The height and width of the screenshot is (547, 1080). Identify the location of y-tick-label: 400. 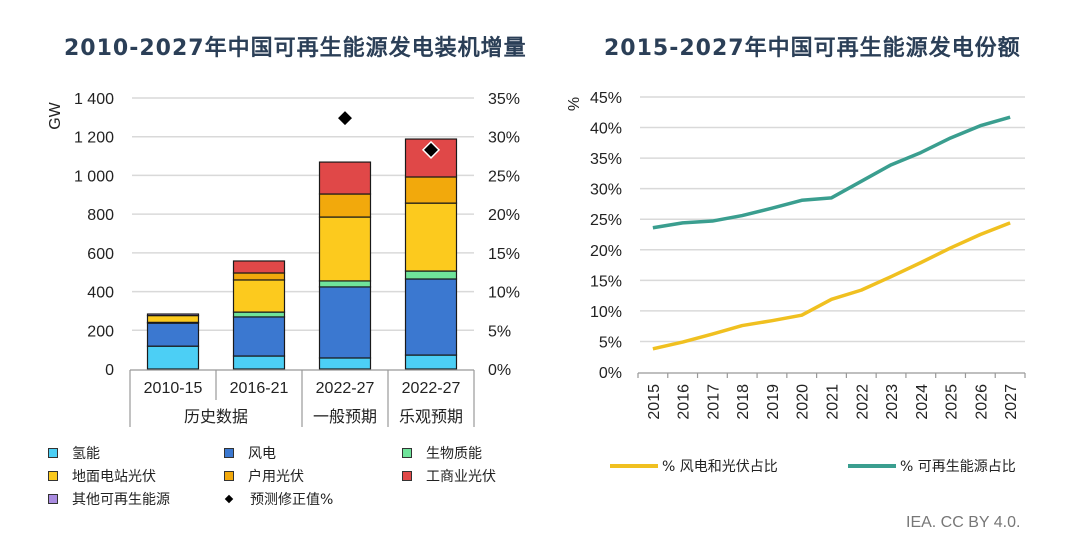
(100, 293).